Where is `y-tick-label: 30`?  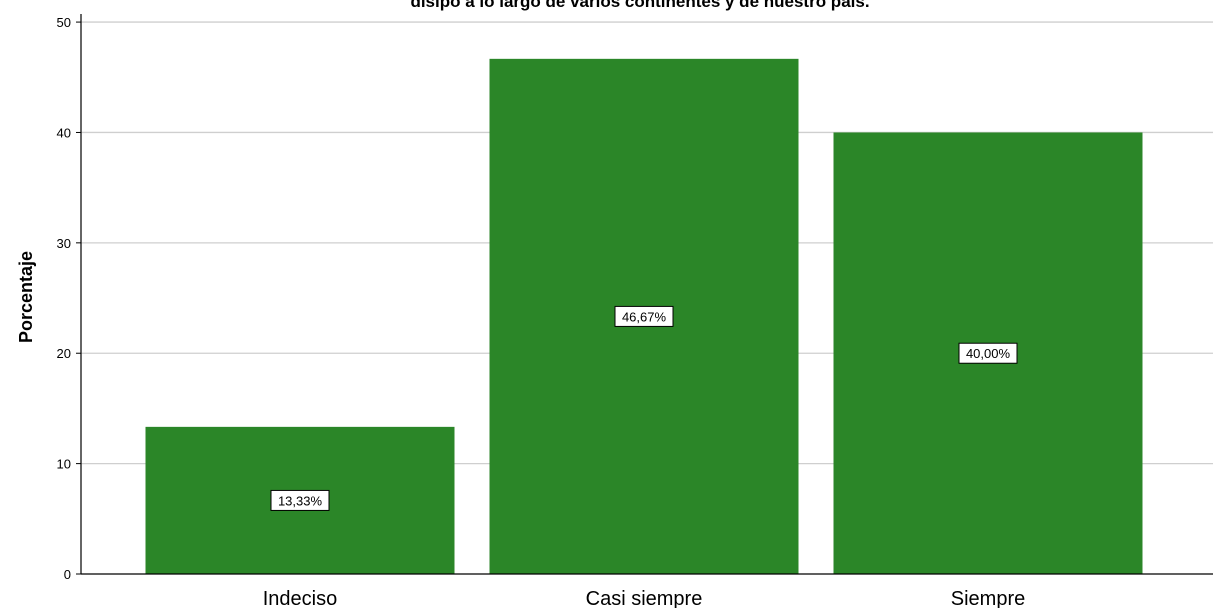
y-tick-label: 30 is located at coordinates (64, 243).